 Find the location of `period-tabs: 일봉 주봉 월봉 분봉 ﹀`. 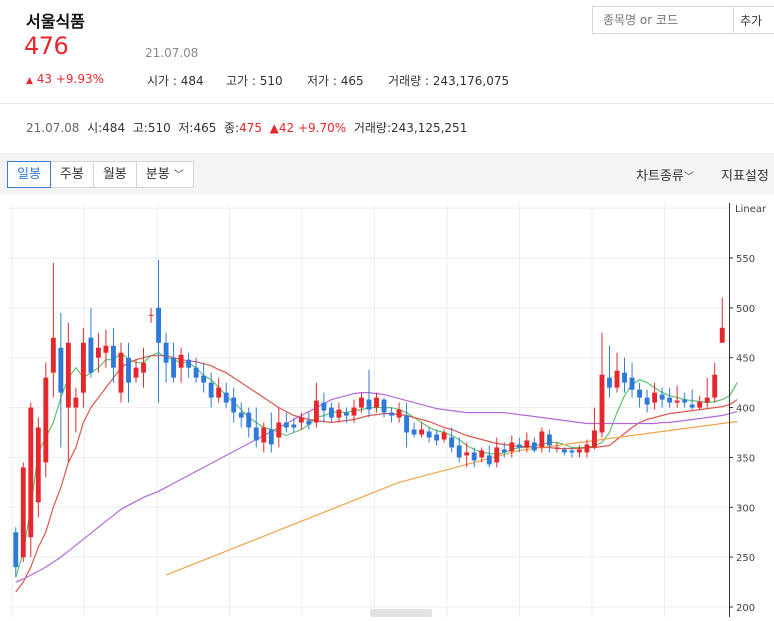

period-tabs: 일봉 주봉 월봉 분봉 ﹀ is located at coordinates (100, 174).